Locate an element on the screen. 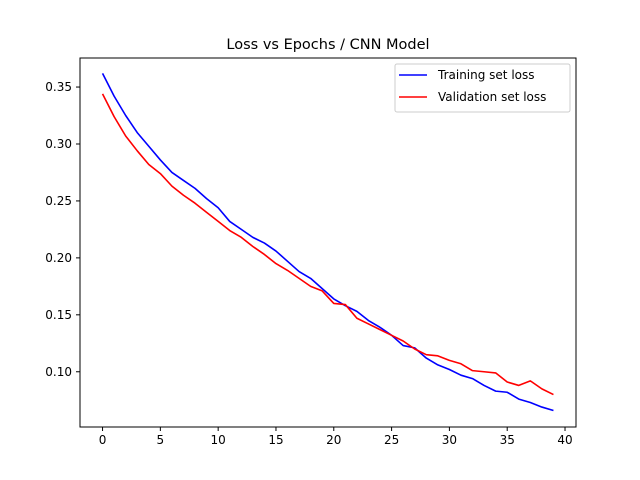  x-tick-label: 5 is located at coordinates (161, 440).